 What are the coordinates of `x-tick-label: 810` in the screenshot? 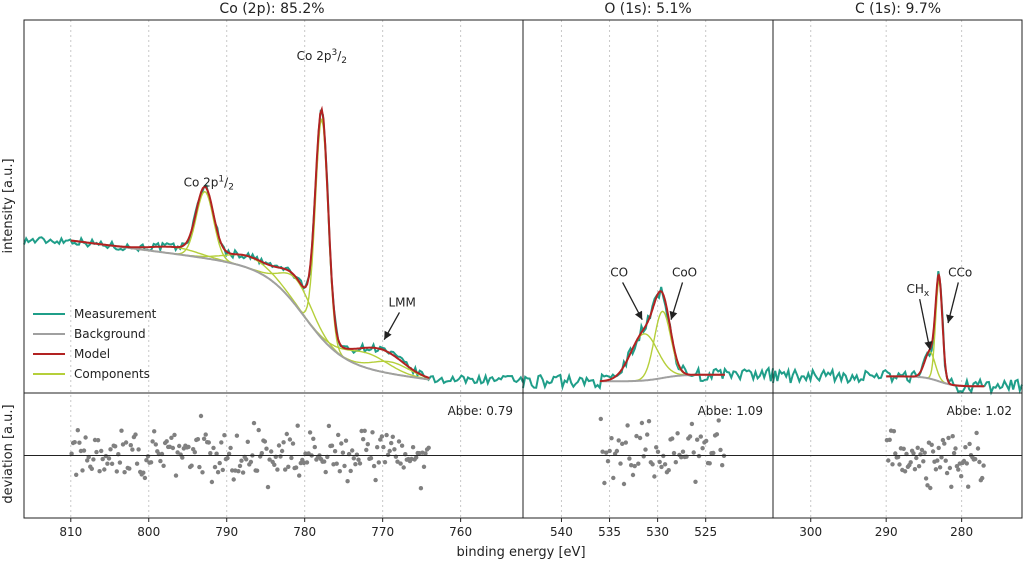 It's located at (70, 532).